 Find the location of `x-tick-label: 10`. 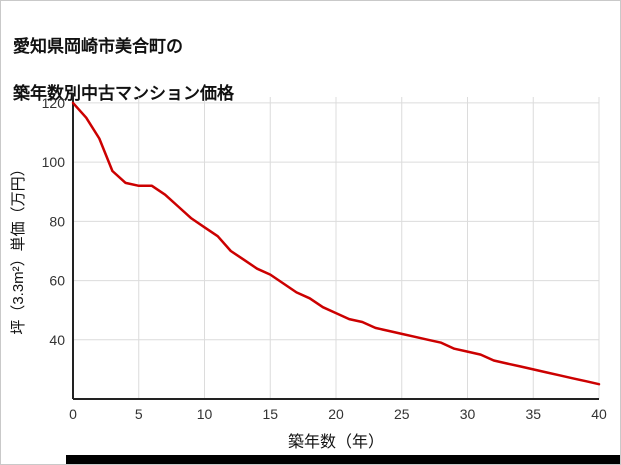

x-tick-label: 10 is located at coordinates (205, 414).